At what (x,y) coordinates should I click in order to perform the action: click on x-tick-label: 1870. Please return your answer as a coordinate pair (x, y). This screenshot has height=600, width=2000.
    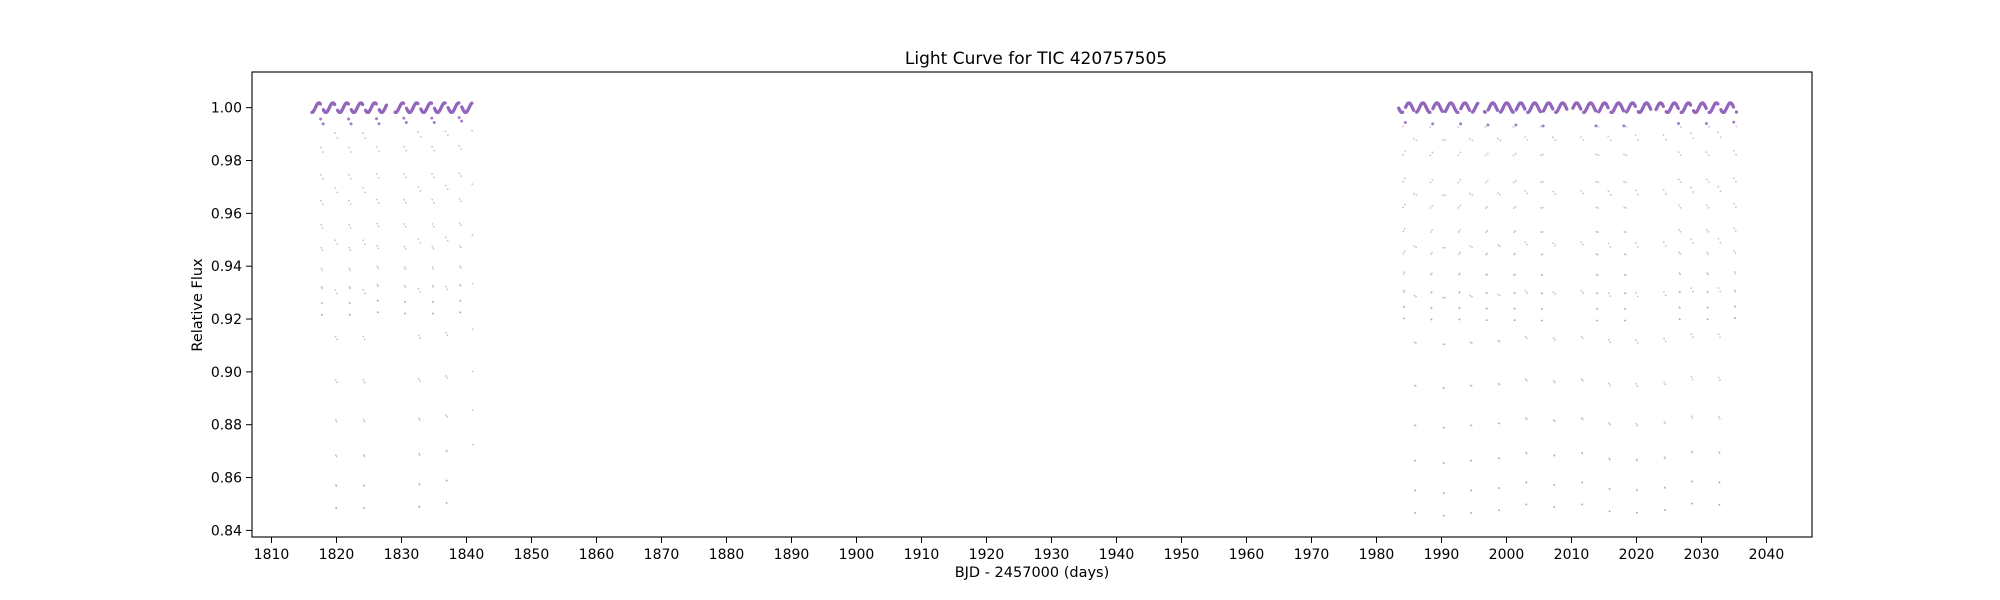
    Looking at the image, I should click on (662, 555).